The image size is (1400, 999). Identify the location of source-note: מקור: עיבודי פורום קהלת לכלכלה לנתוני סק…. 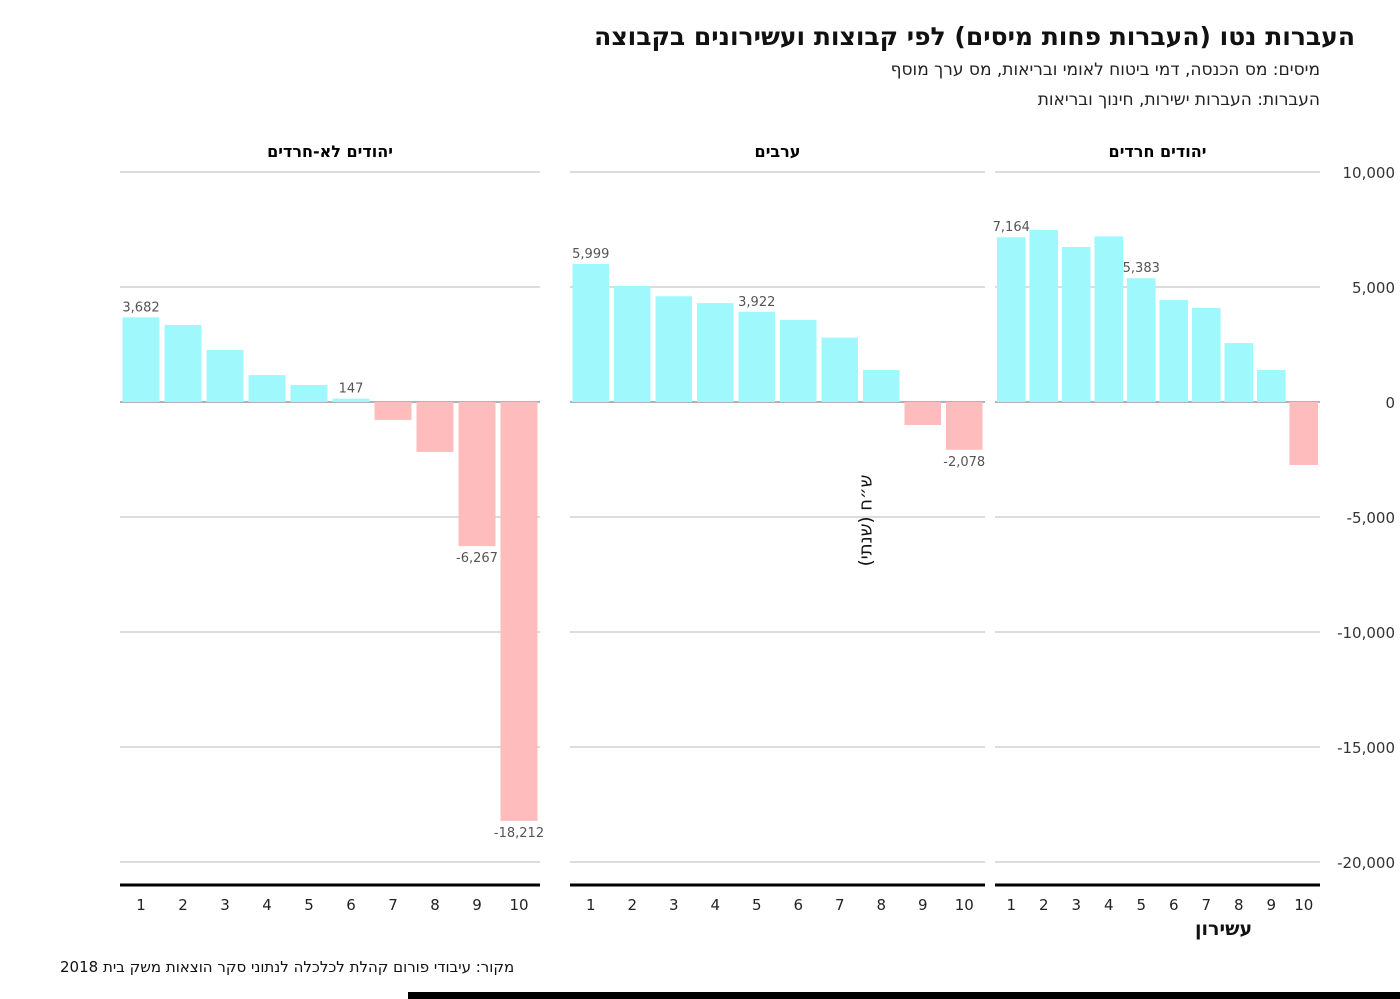
(287, 967).